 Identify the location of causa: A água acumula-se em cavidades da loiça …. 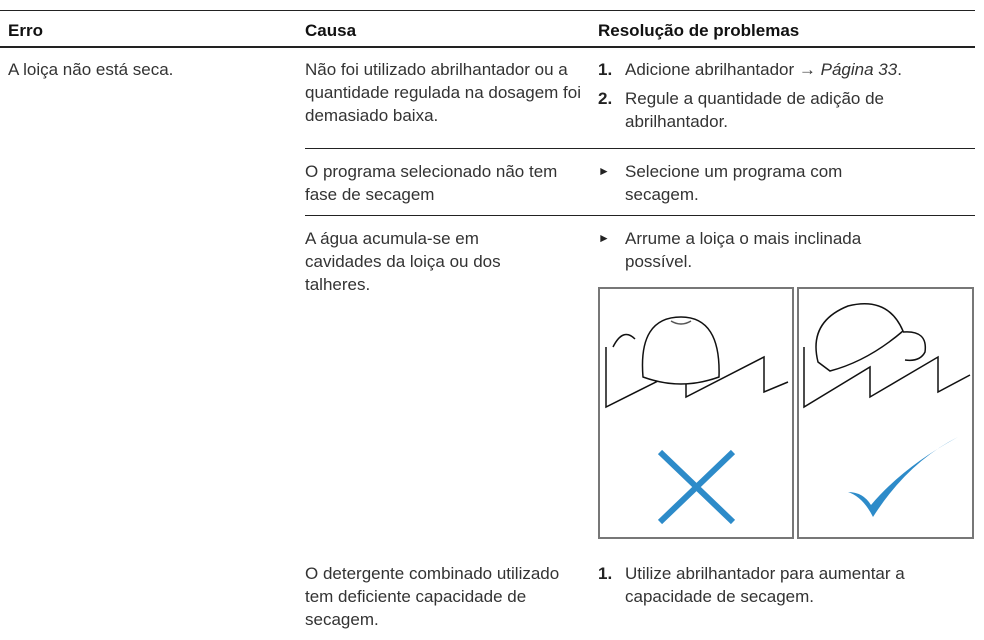
(403, 261).